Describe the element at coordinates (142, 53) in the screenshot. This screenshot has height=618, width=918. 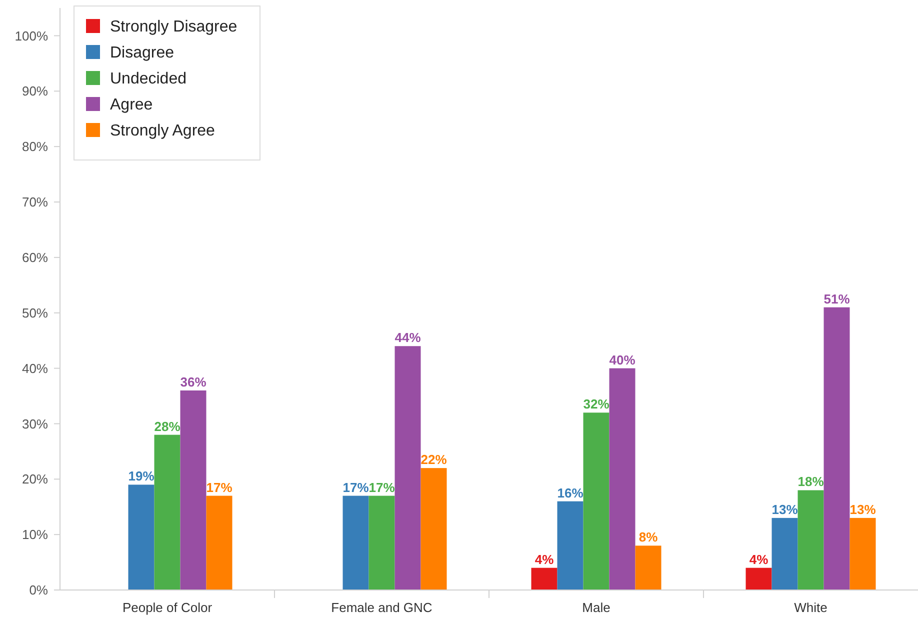
I see `legend-label: Disagree` at that location.